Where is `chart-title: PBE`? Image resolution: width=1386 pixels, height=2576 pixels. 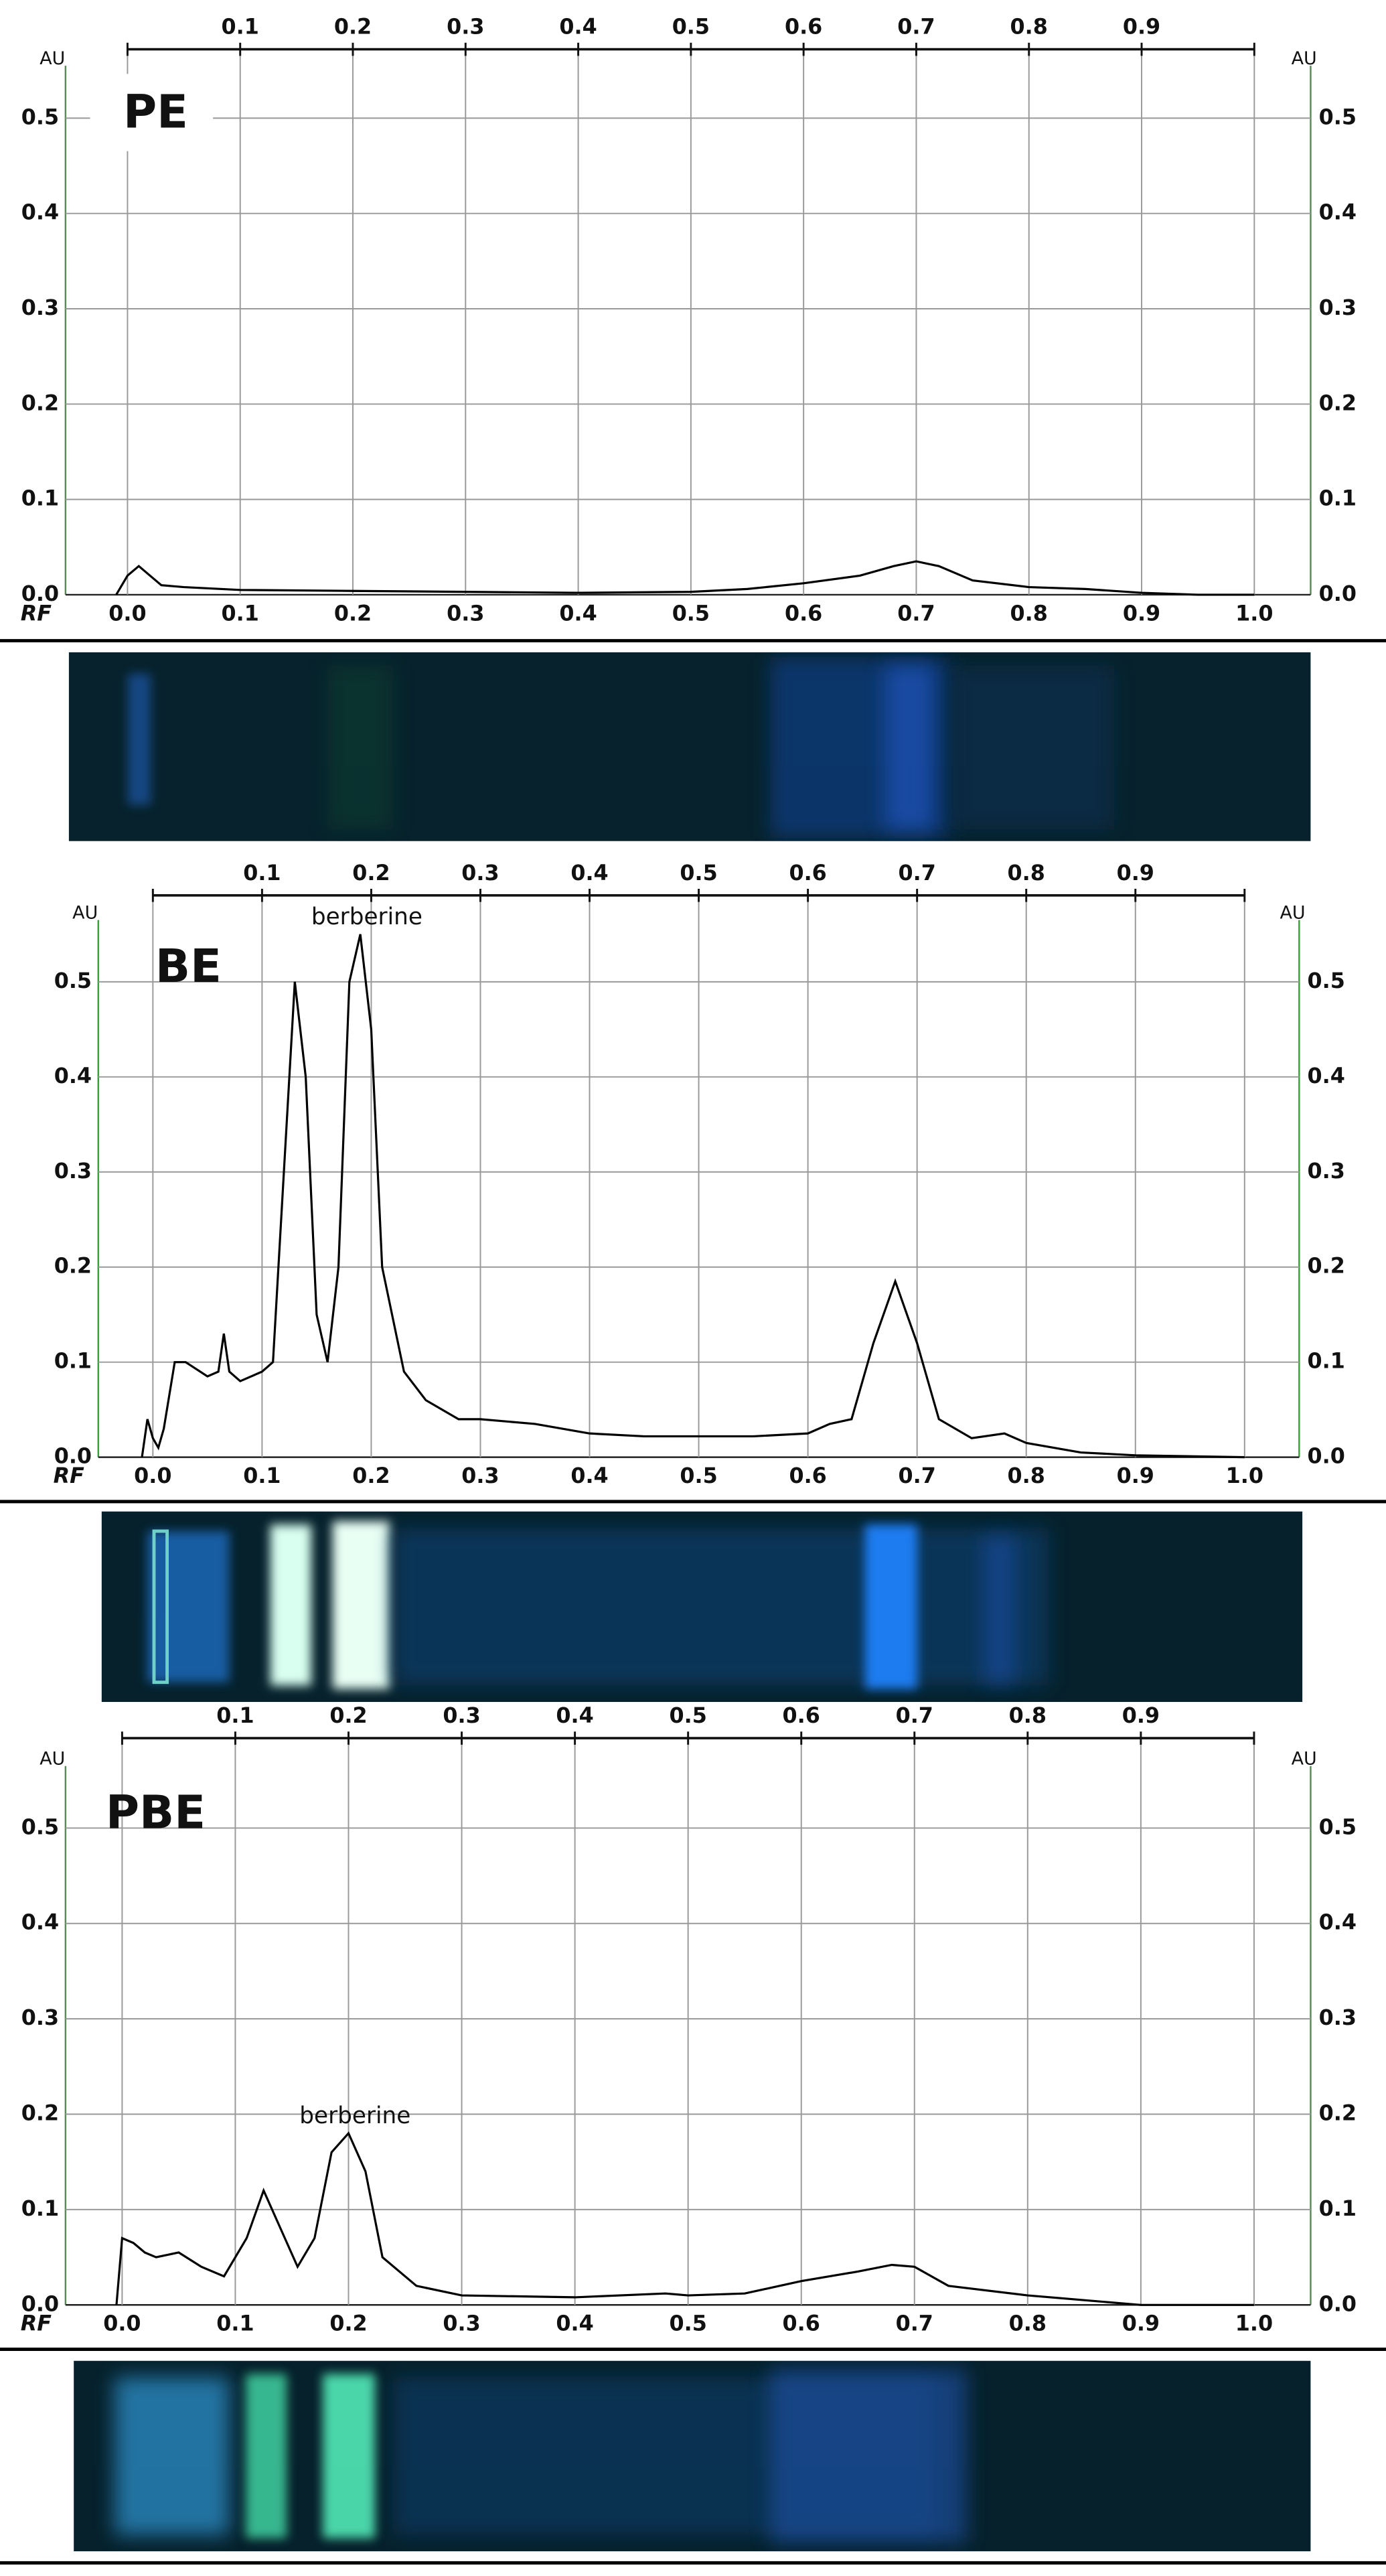
chart-title: PBE is located at coordinates (156, 1812).